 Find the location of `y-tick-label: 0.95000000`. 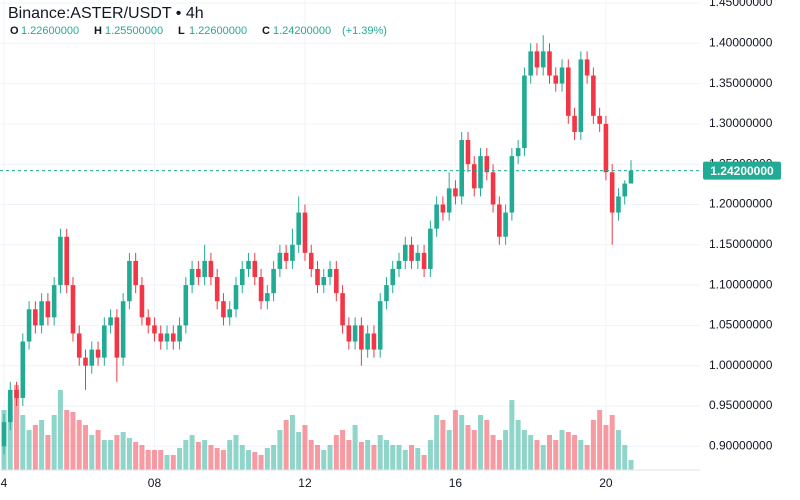

y-tick-label: 0.95000000 is located at coordinates (741, 405).